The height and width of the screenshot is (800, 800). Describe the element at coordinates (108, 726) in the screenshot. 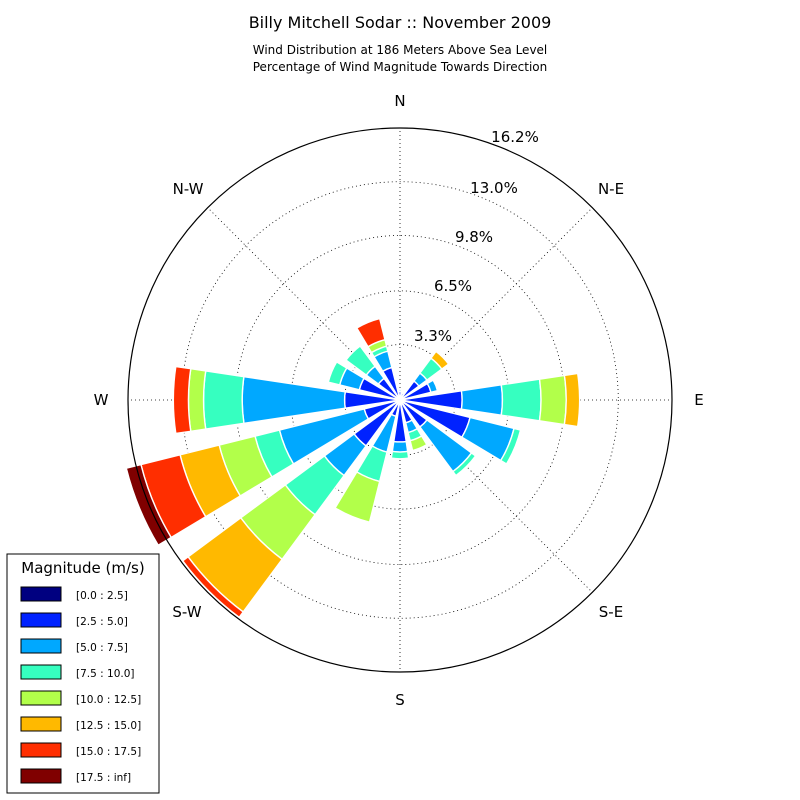

I see `legend-entry-label: [12.5 : 15.0]` at that location.